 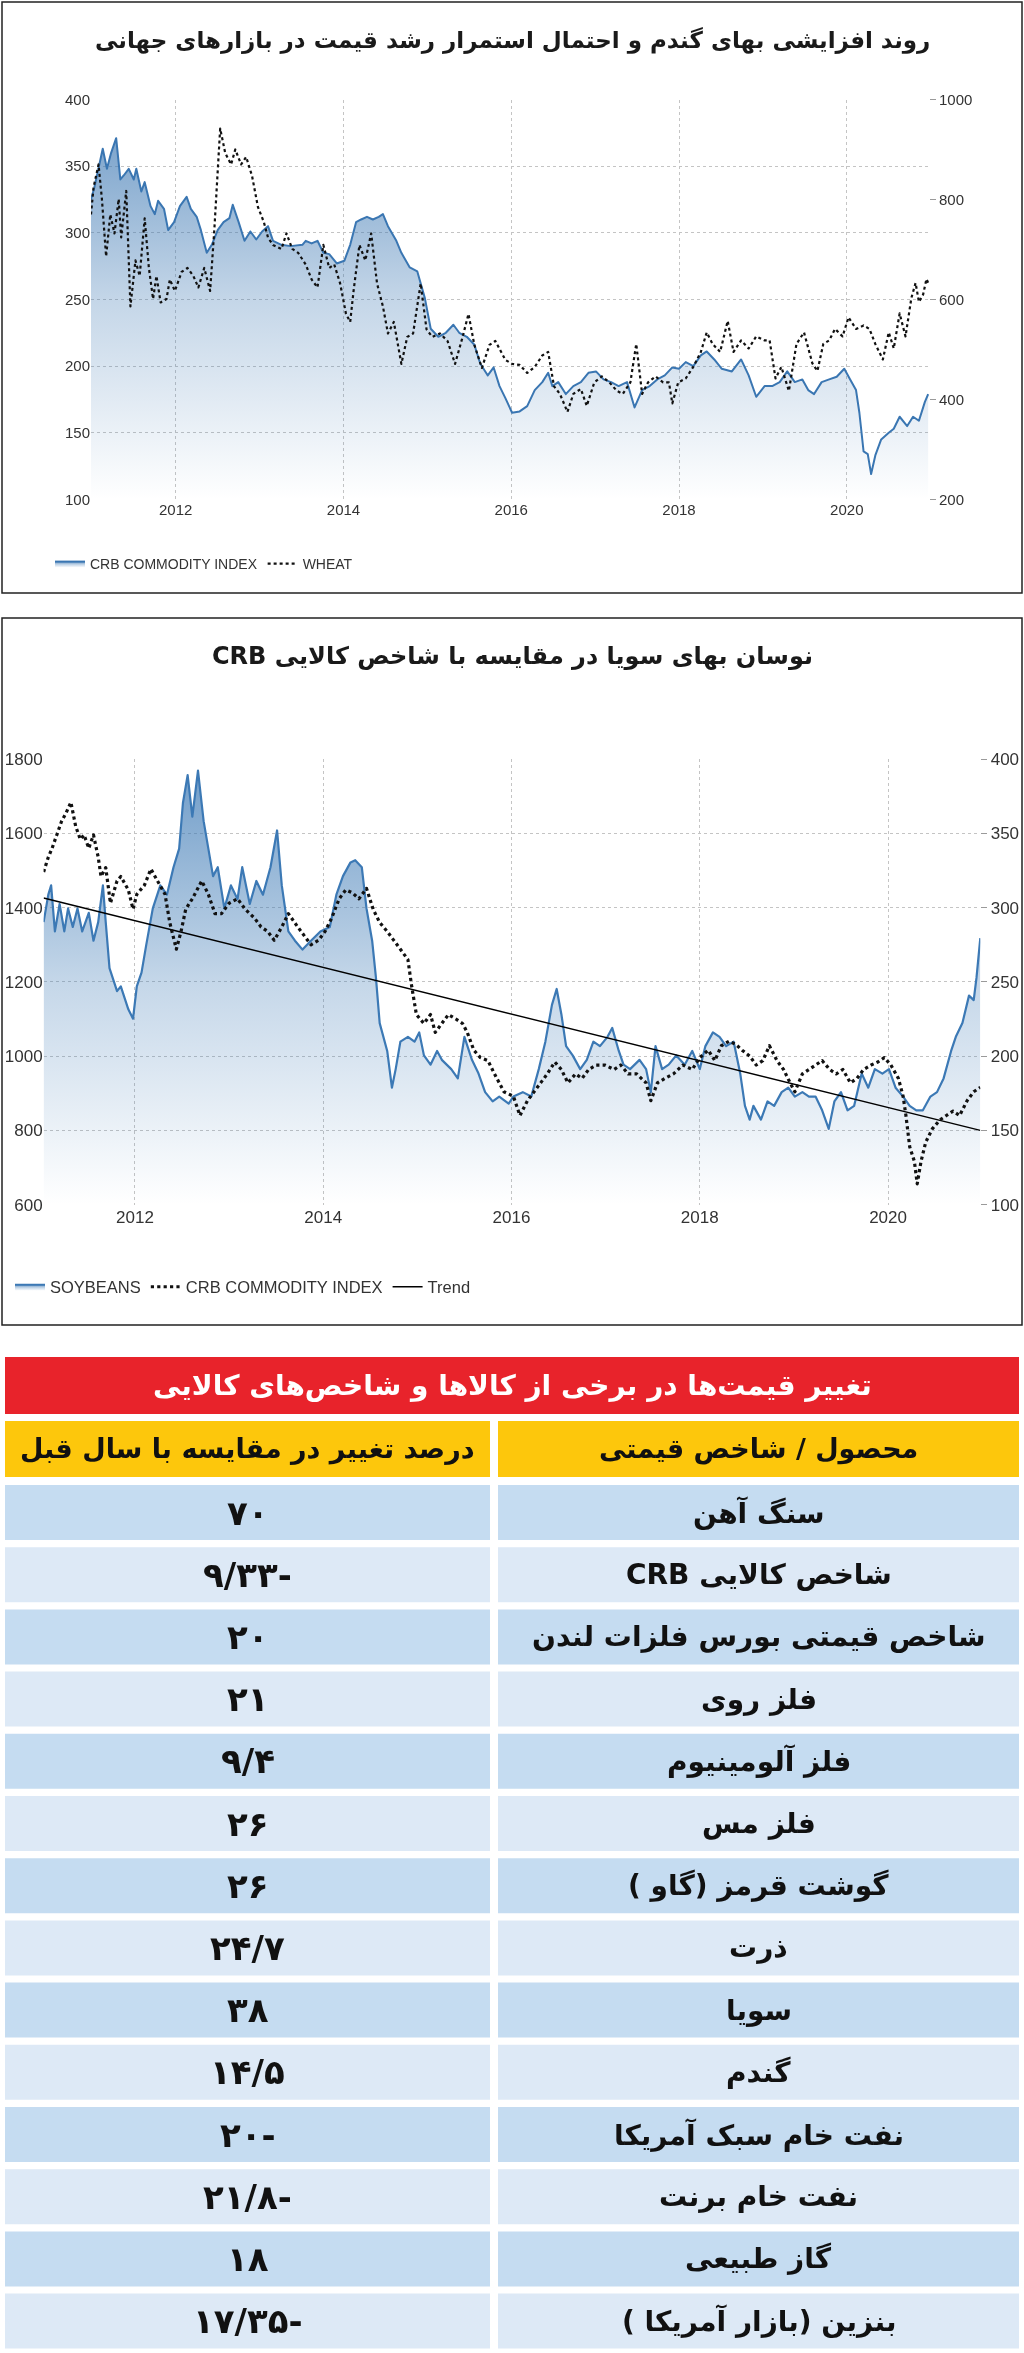 I want to click on text: ۱۴/۵, so click(x=247, y=2072).